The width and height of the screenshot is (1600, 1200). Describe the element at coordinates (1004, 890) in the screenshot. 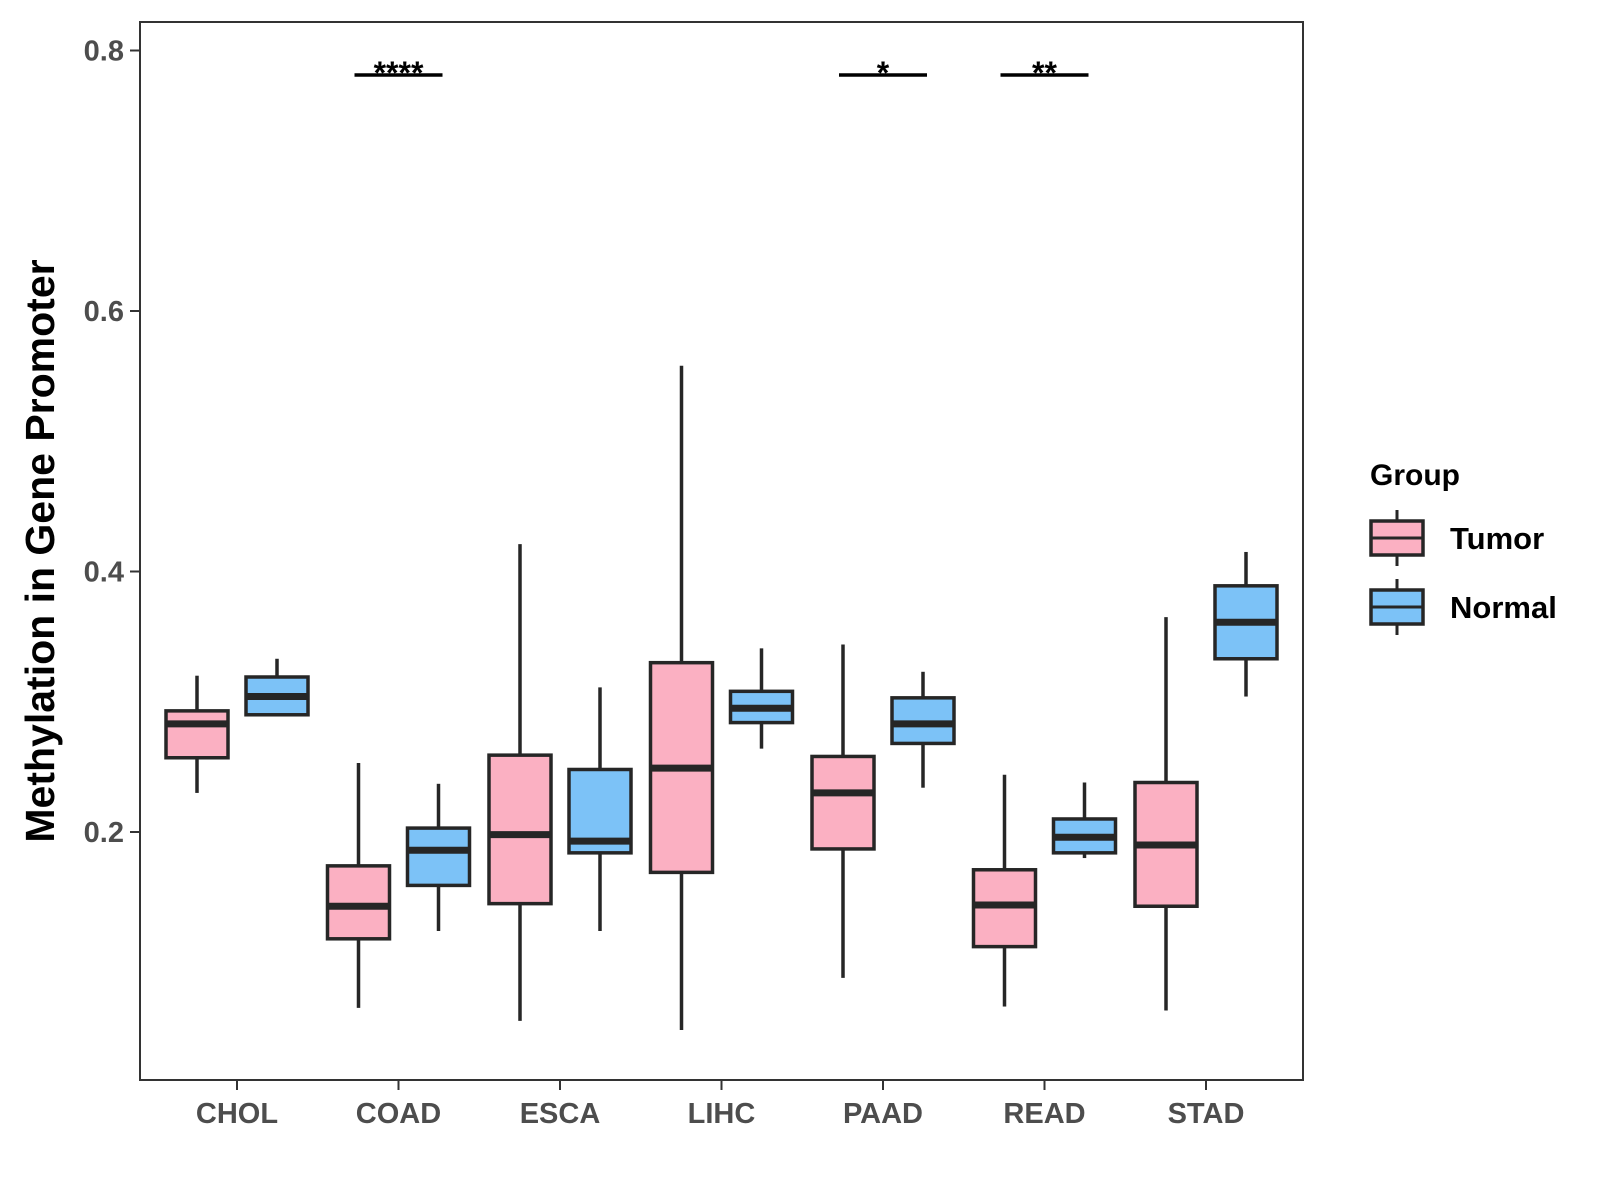

I see `box-tumor-read` at that location.